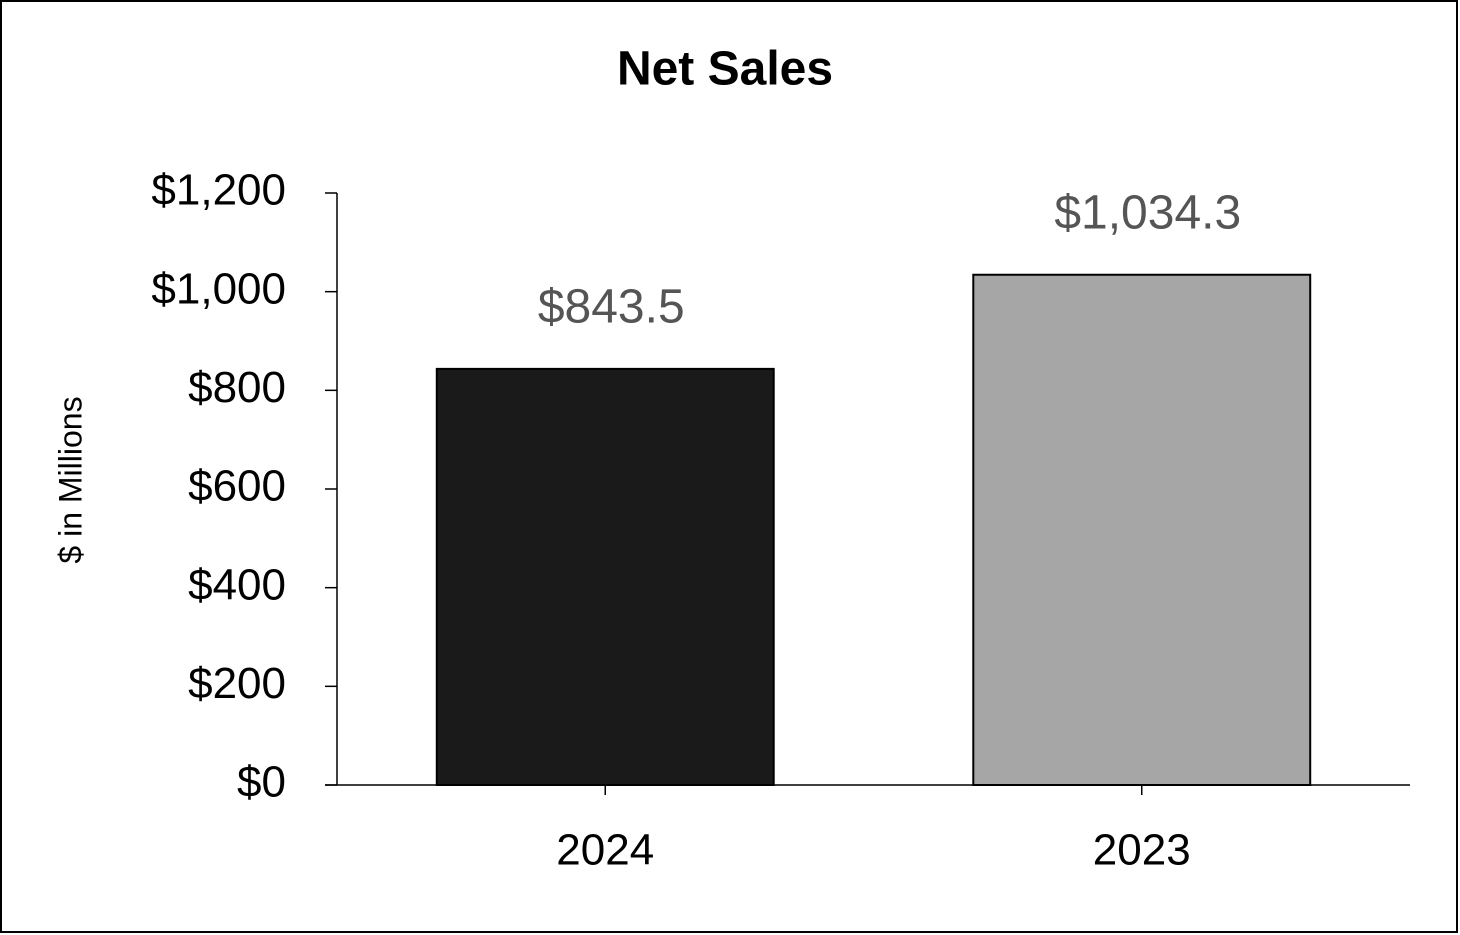  Describe the element at coordinates (218, 288) in the screenshot. I see `y-tick-label: $1,000` at that location.